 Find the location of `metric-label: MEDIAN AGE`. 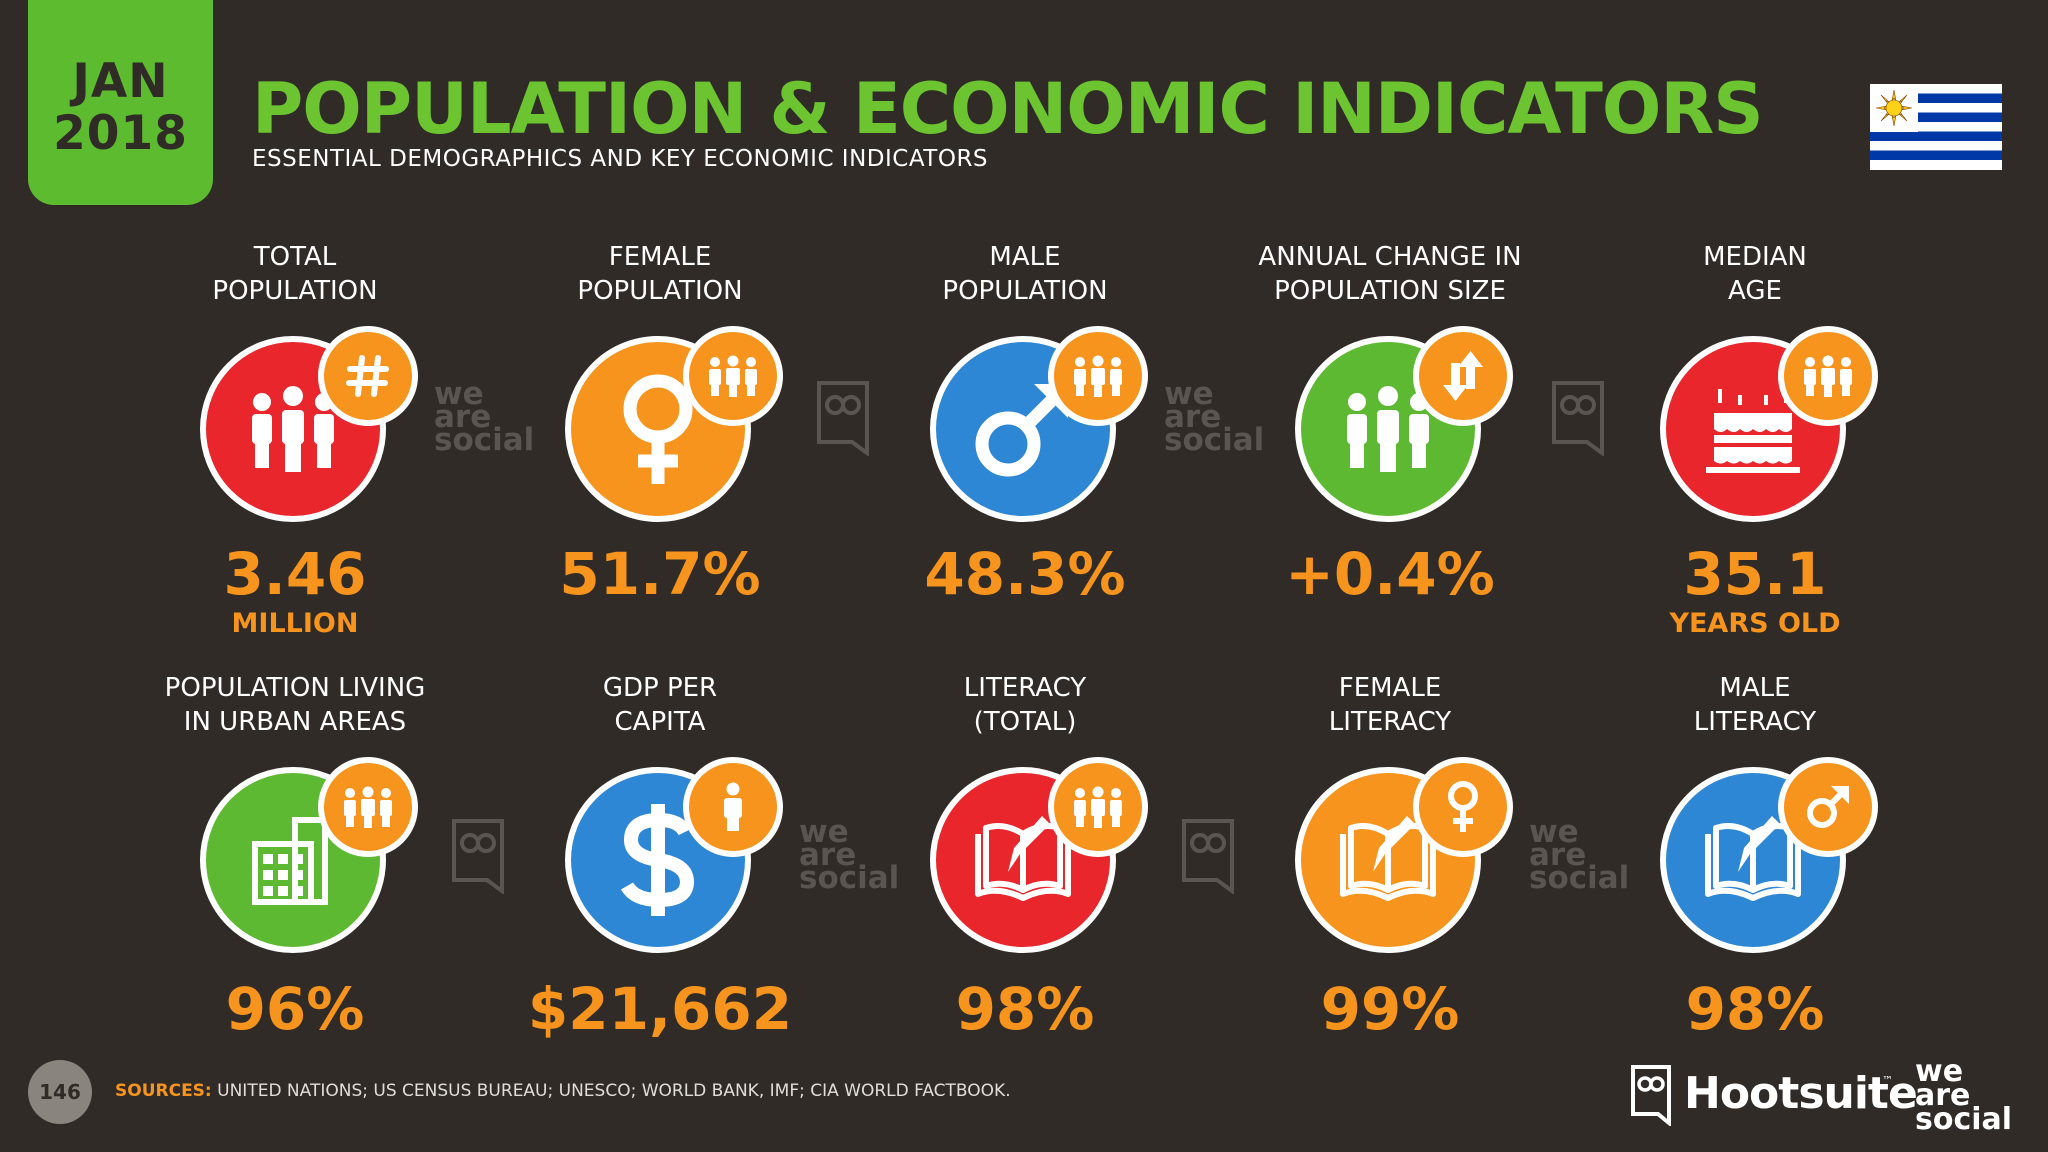

metric-label: MEDIAN AGE is located at coordinates (1755, 274).